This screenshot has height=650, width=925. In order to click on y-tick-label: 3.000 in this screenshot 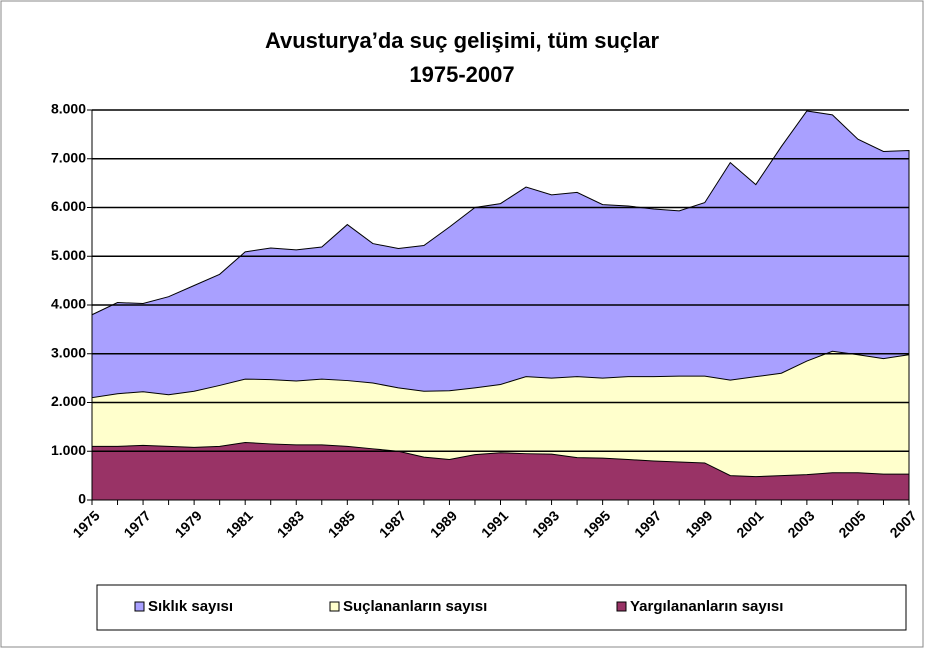, I will do `click(68, 352)`.